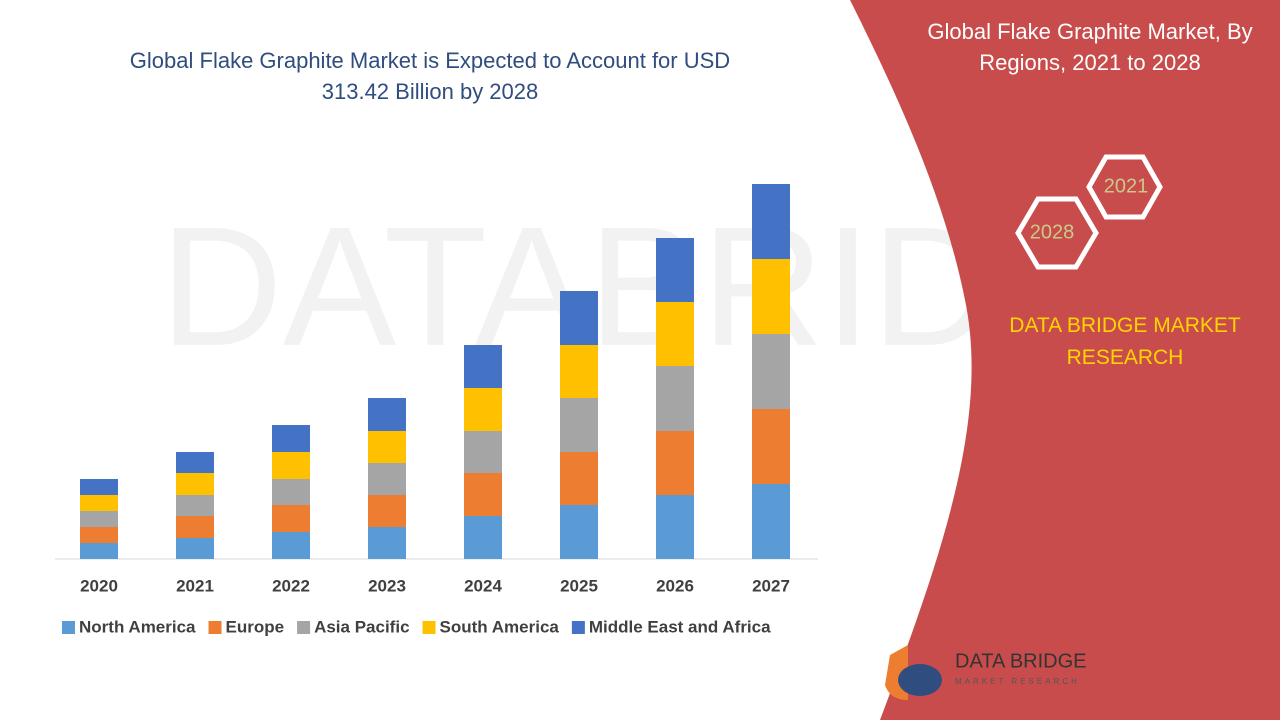 This screenshot has height=720, width=1280. I want to click on hexagon-label: 2021, so click(1126, 186).